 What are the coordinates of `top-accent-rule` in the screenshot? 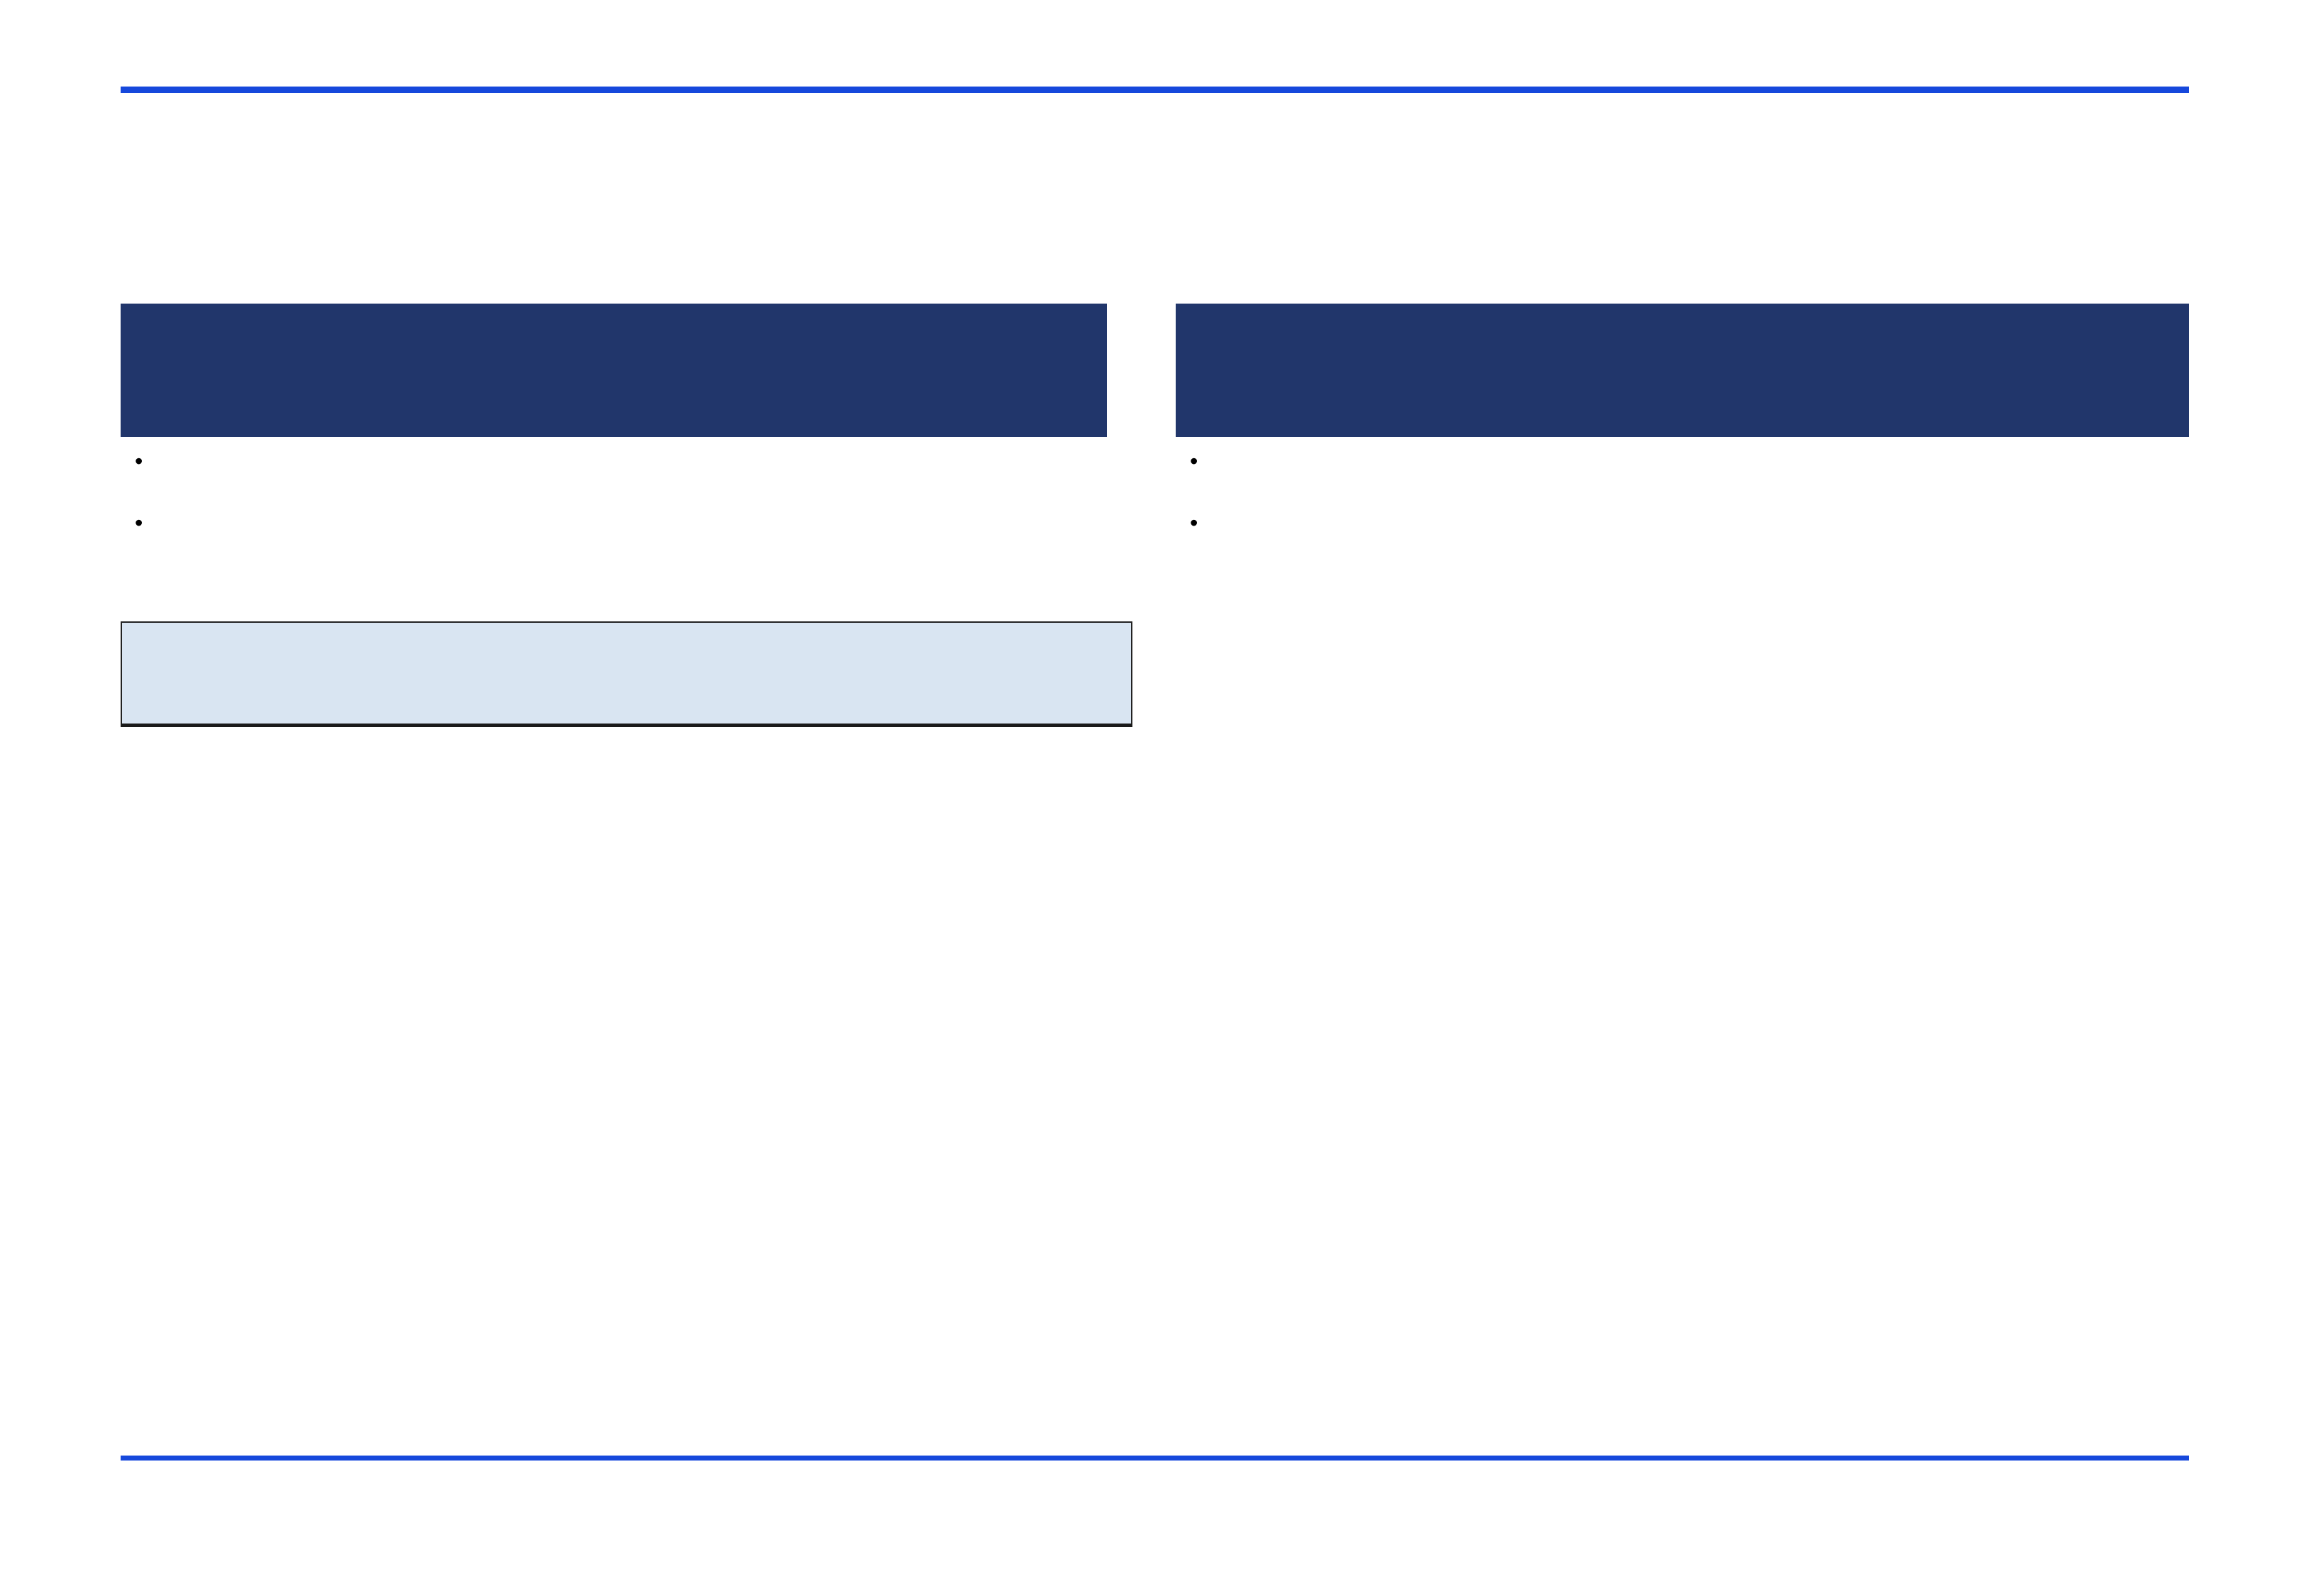 It's located at (1155, 90).